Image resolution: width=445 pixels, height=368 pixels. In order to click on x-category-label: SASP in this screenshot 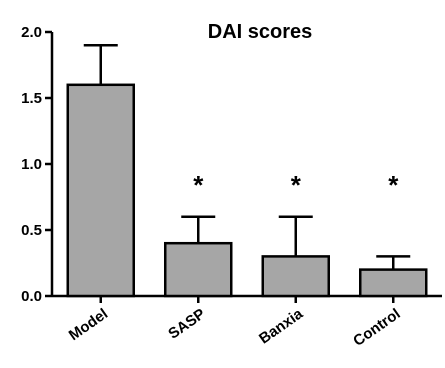, I will do `click(186, 323)`.